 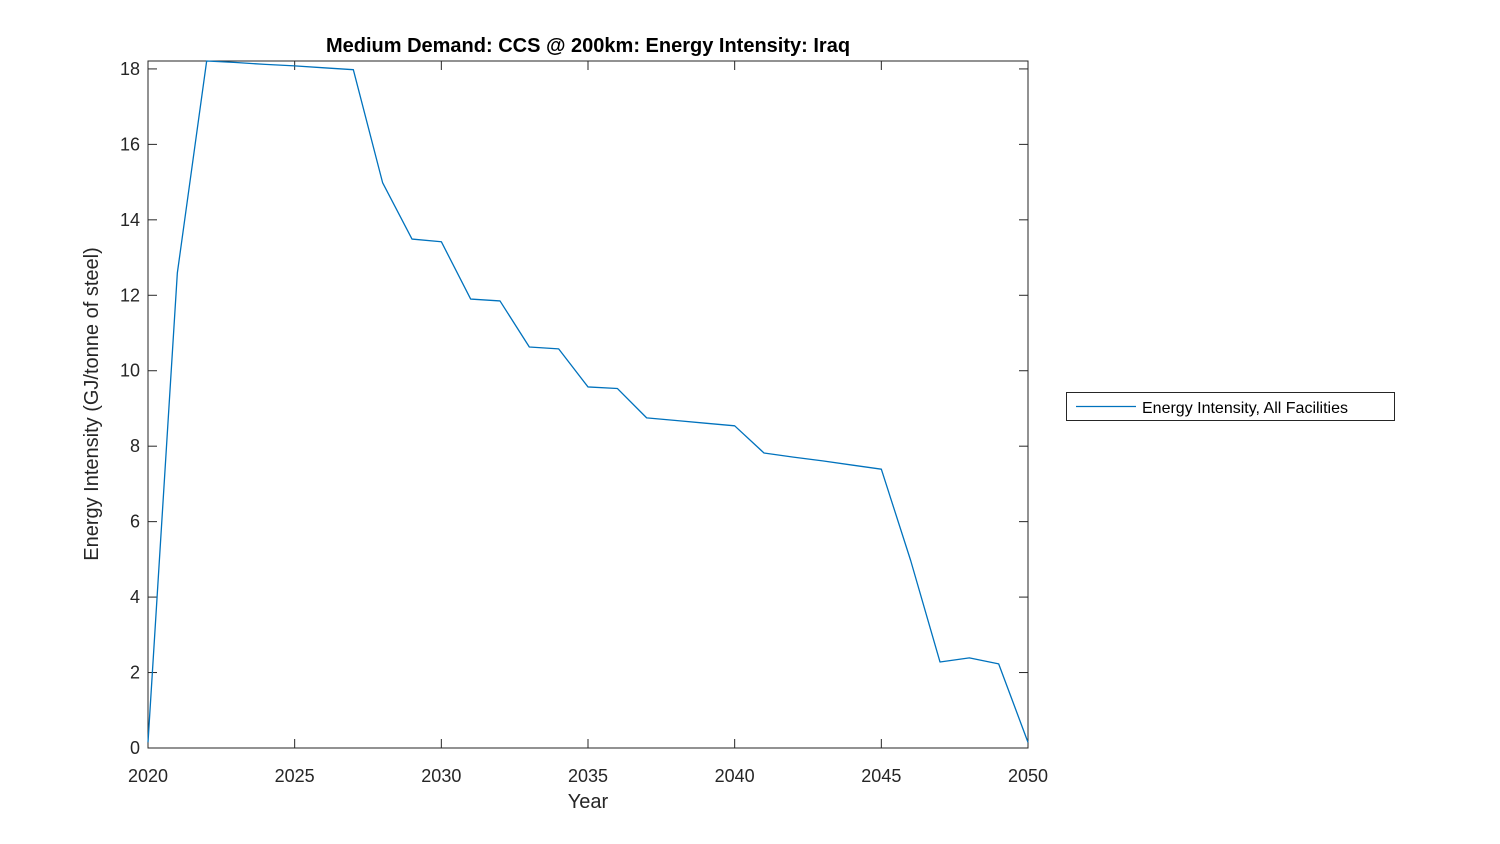 I want to click on y-tick-label: 2, so click(x=135, y=673).